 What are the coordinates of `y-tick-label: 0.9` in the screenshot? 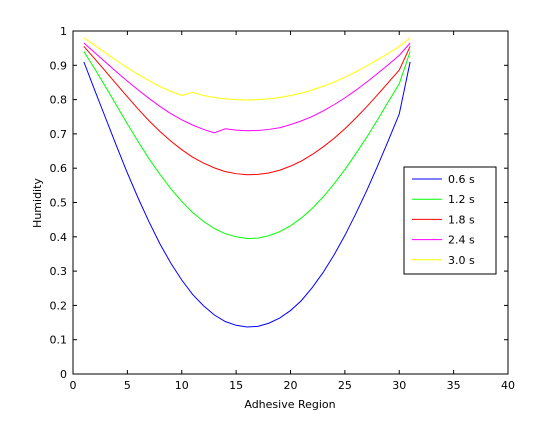 It's located at (59, 65).